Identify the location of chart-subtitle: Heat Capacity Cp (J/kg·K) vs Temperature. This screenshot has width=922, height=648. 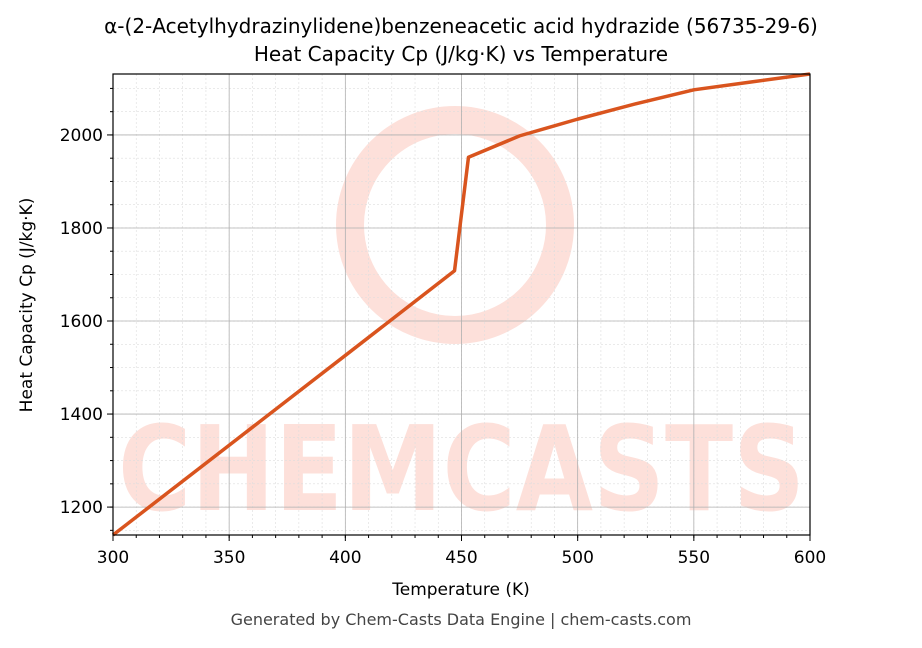
(461, 54).